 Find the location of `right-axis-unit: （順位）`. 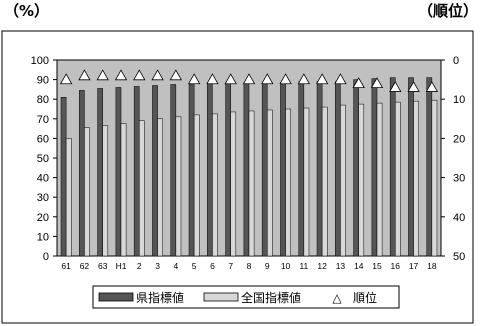

right-axis-unit: （順位） is located at coordinates (448, 11).